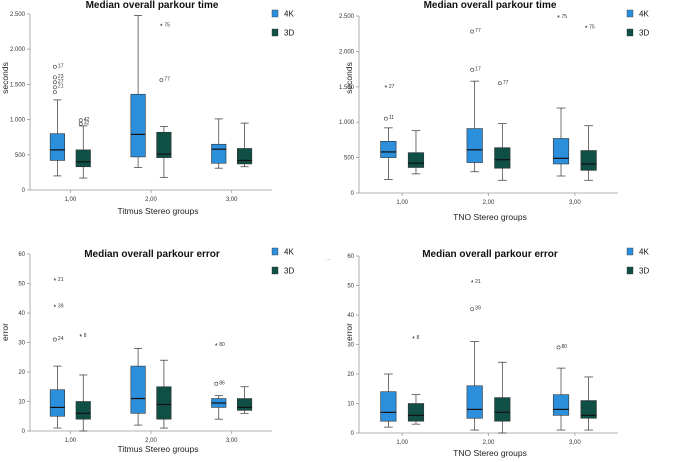 The height and width of the screenshot is (462, 677). What do you see at coordinates (87, 123) in the screenshot?
I see `outlier-label: 32` at bounding box center [87, 123].